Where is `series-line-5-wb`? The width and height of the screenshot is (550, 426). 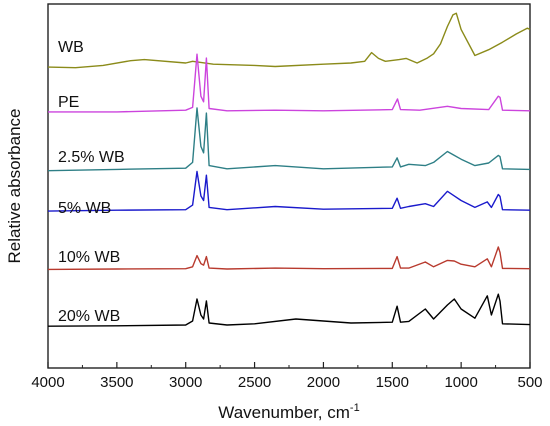 series-line-5-wb is located at coordinates (289, 191).